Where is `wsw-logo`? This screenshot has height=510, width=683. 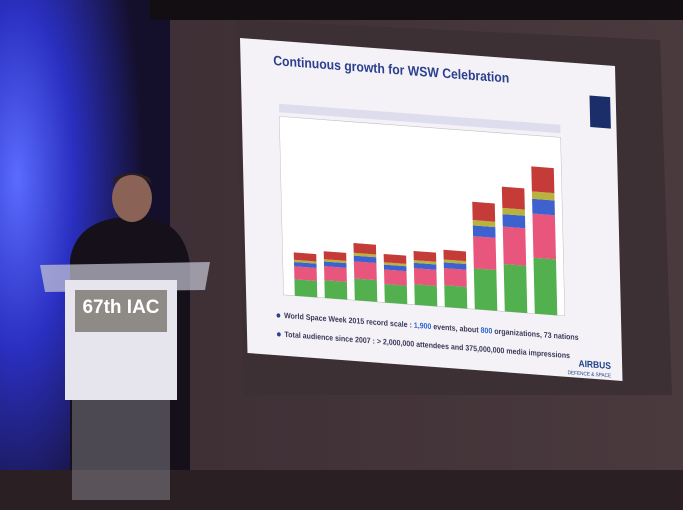
wsw-logo is located at coordinates (600, 112).